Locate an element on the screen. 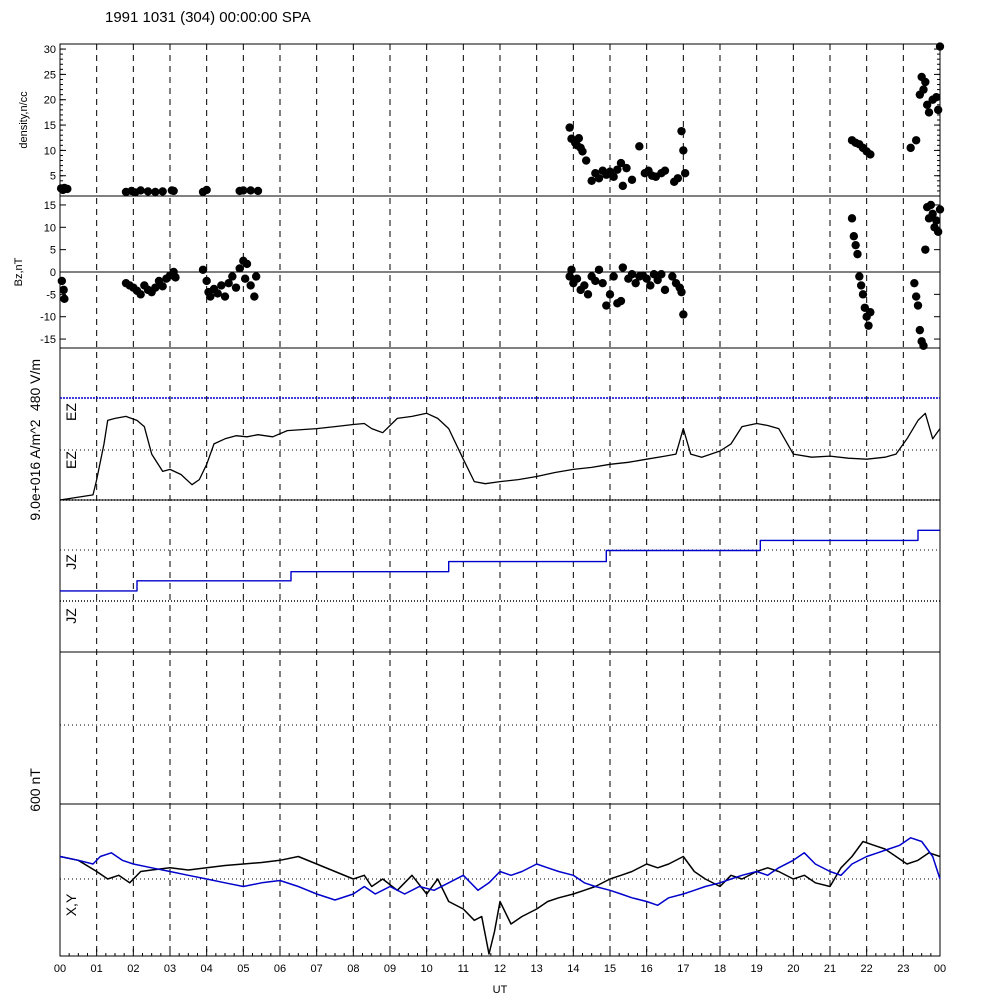  x-tick-label: 10 is located at coordinates (427, 969).